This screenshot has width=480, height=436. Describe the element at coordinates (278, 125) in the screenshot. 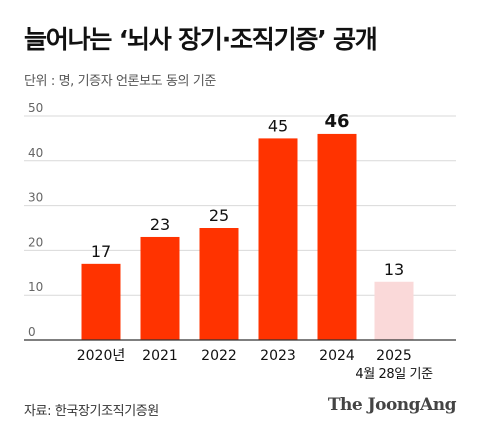

I see `data-label: 45` at that location.